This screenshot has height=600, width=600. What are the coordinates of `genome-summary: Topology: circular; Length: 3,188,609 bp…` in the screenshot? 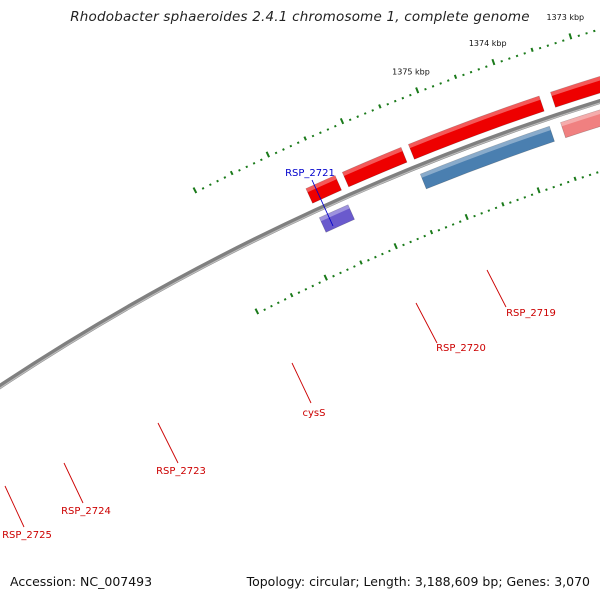 It's located at (418, 581).